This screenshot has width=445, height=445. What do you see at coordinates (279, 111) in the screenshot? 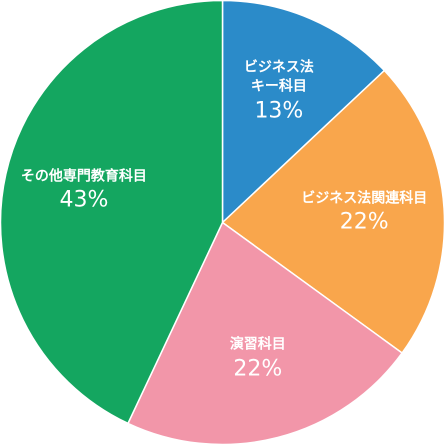
I see `value-label: 13%` at bounding box center [279, 111].